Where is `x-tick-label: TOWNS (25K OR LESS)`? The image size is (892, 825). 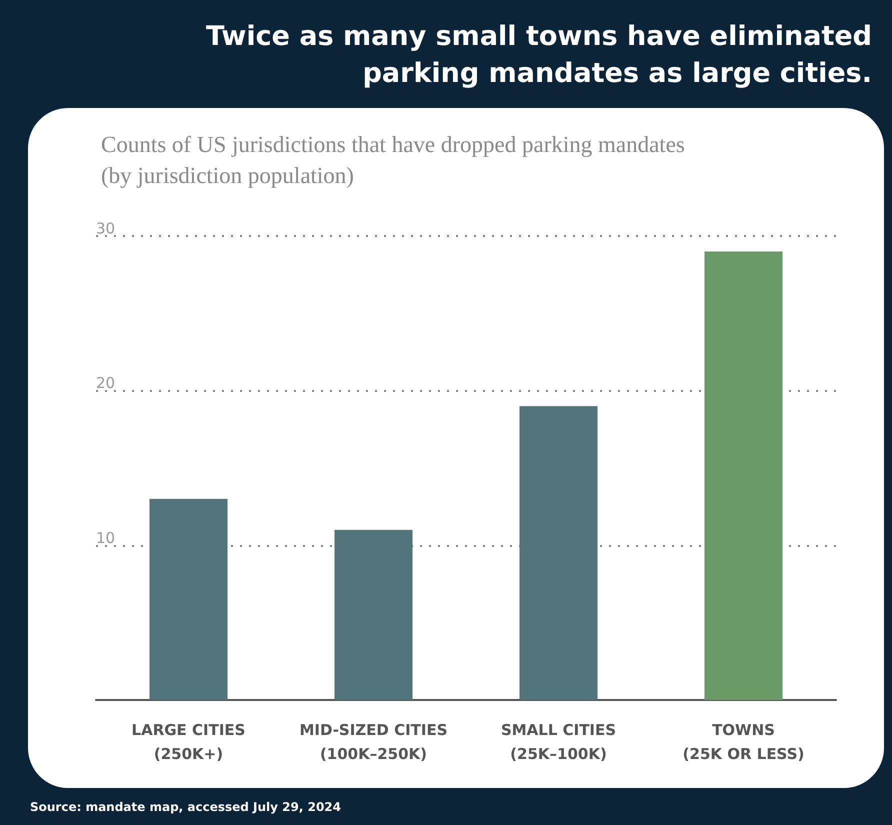
x-tick-label: TOWNS (25K OR LESS) is located at coordinates (743, 742).